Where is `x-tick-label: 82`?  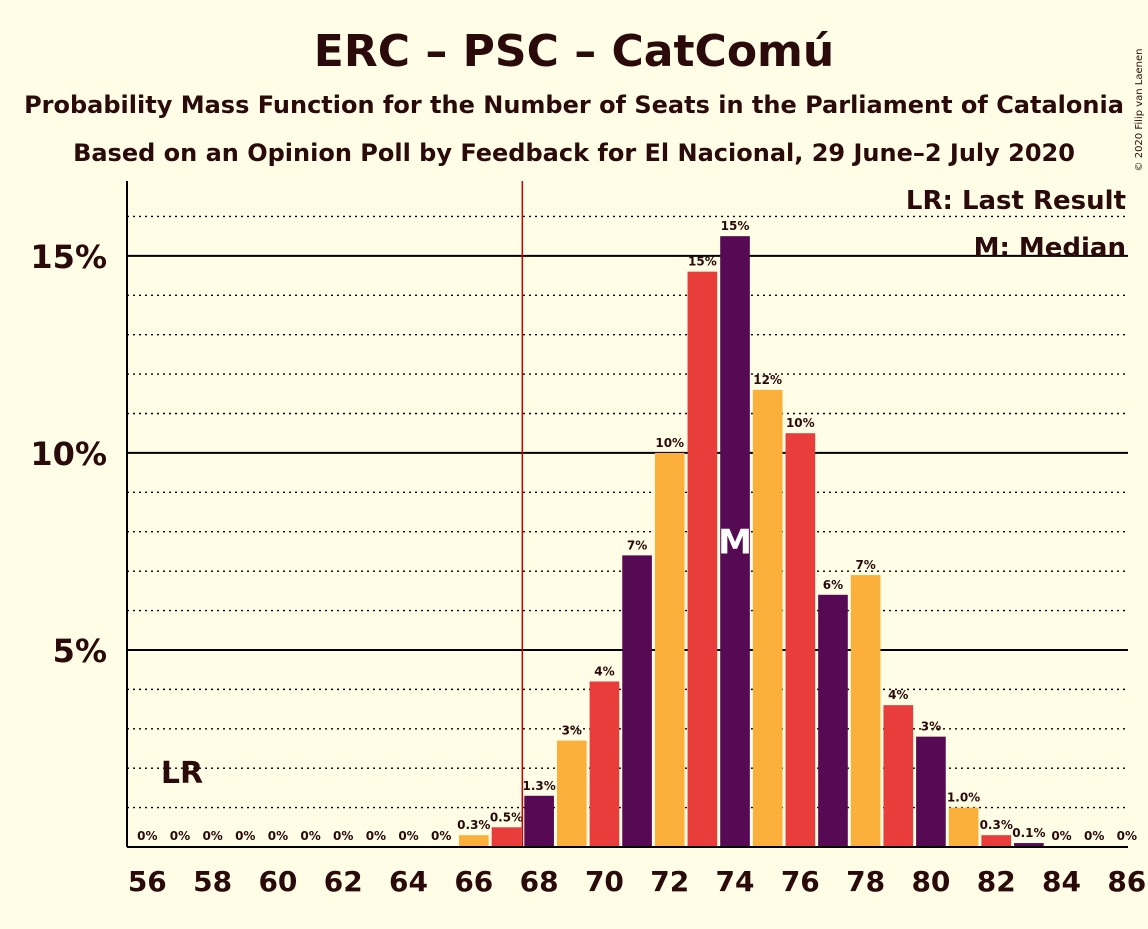
x-tick-label: 82 is located at coordinates (996, 881).